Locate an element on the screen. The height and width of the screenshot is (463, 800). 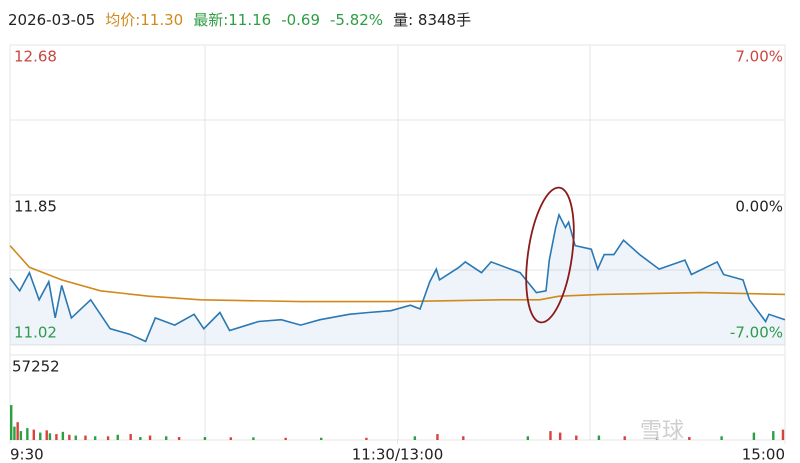
y-tick-label: 12.68 is located at coordinates (35, 57).